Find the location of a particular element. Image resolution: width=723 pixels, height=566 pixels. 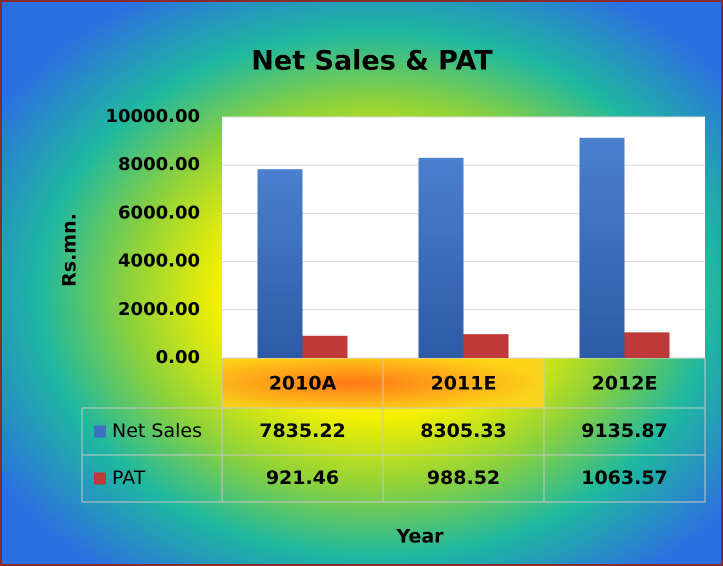

y-tick-label: 8000.00 is located at coordinates (159, 164).